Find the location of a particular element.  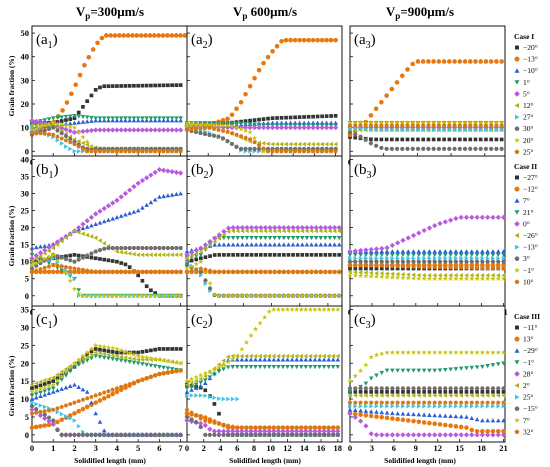

series-20° is located at coordinates (426, 123).